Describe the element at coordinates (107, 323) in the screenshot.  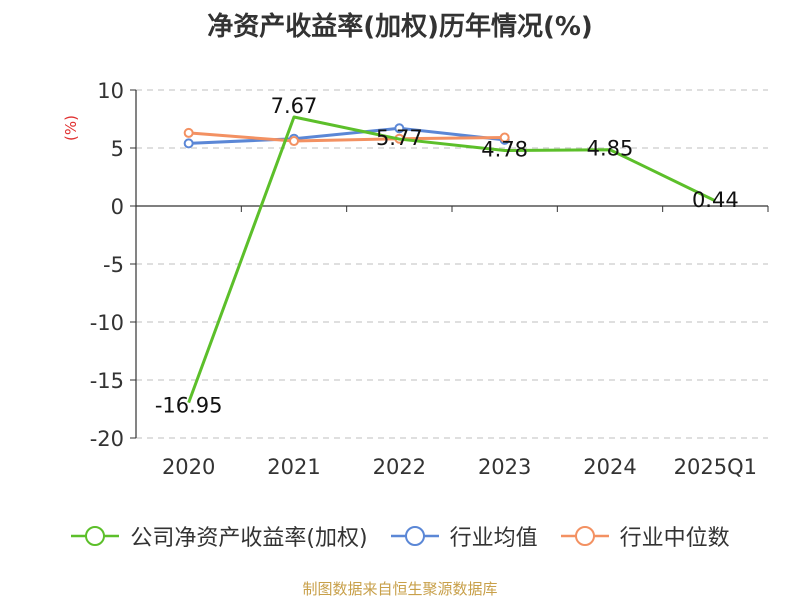
I see `y-tick-label: -10` at that location.